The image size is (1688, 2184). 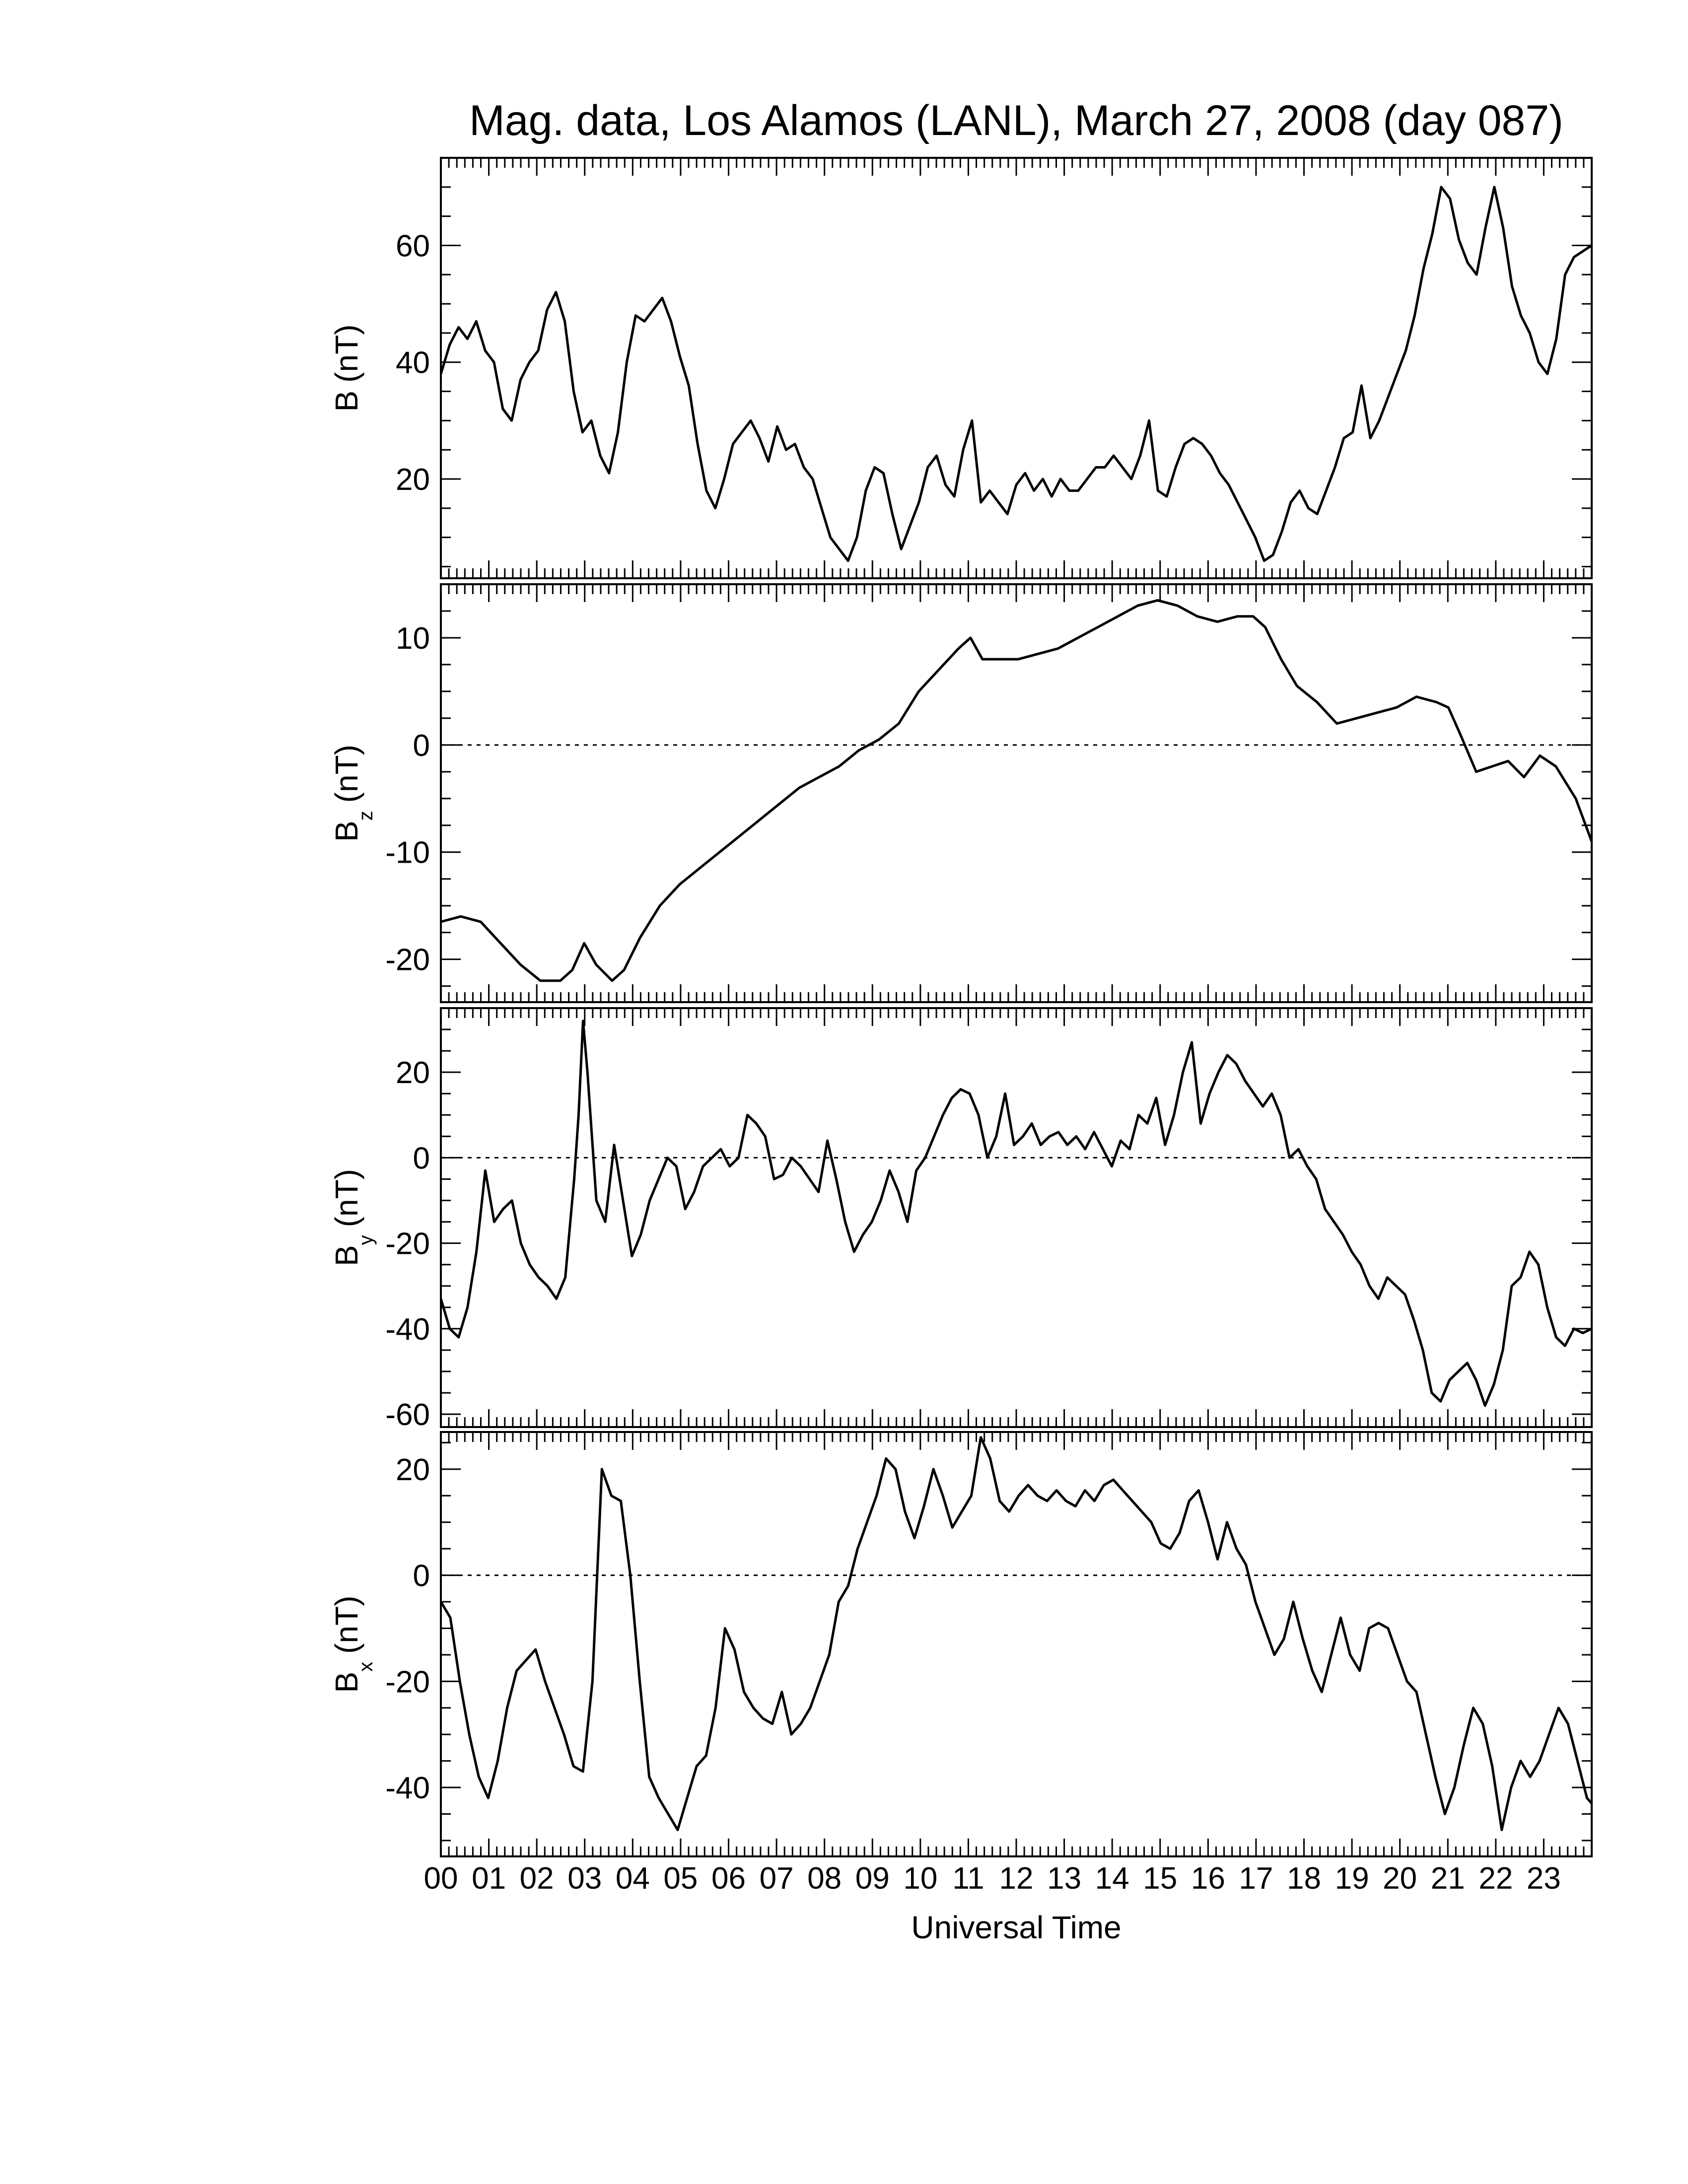 I want to click on y-ticks: 20 40 60, so click(x=994, y=362).